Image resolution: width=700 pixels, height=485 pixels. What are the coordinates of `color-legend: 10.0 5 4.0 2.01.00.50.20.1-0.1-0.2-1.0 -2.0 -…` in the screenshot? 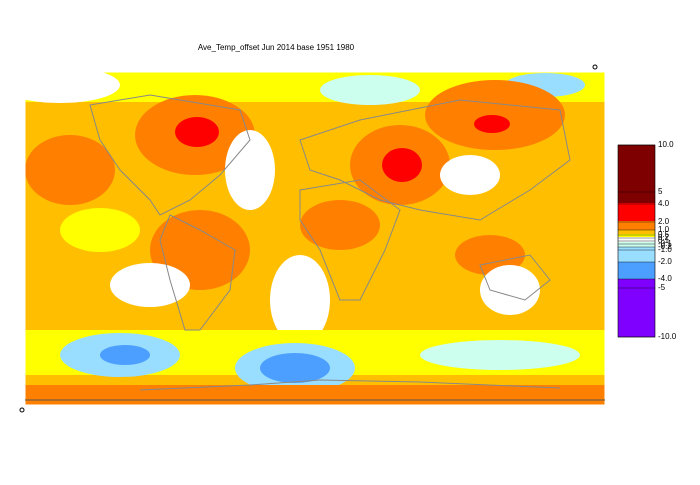 It's located at (647, 240).